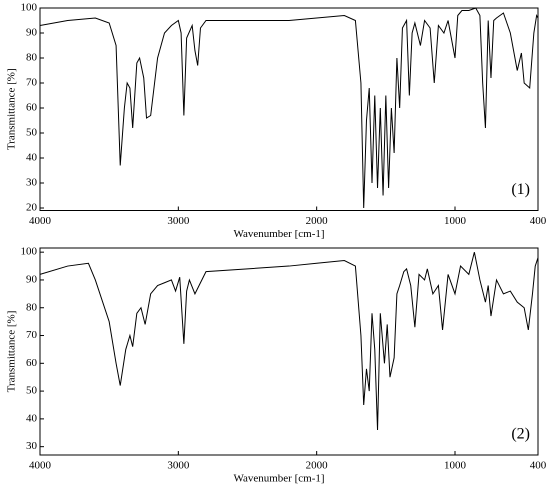  What do you see at coordinates (32, 208) in the screenshot?
I see `y-tick-label: 20` at bounding box center [32, 208].